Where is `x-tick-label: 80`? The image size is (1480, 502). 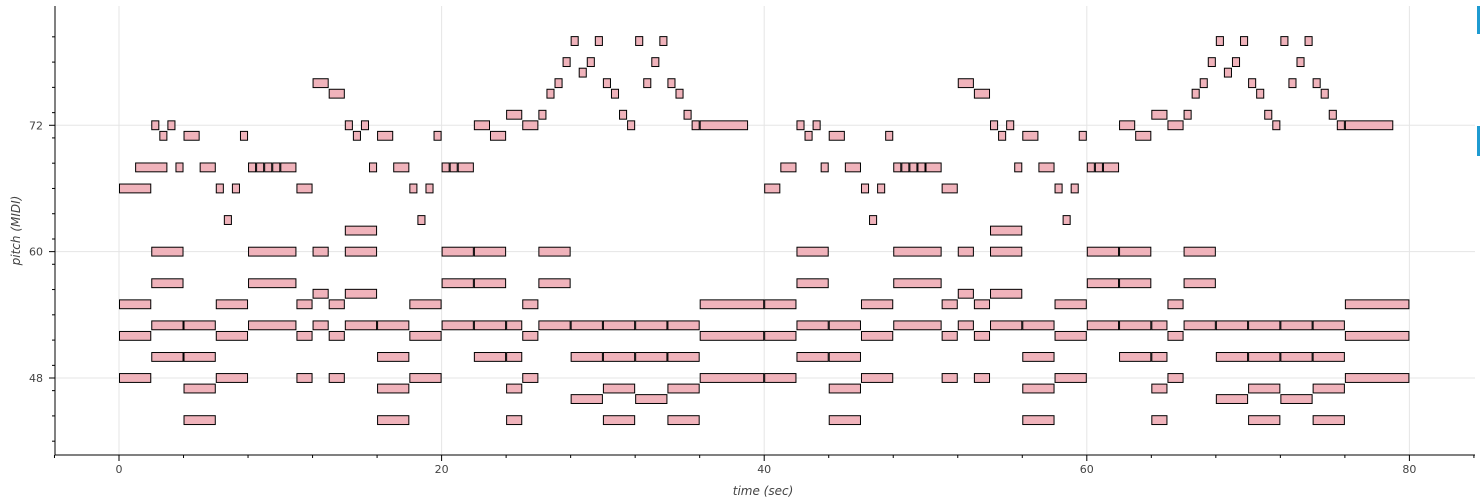 x-tick-label: 80 is located at coordinates (1409, 469).